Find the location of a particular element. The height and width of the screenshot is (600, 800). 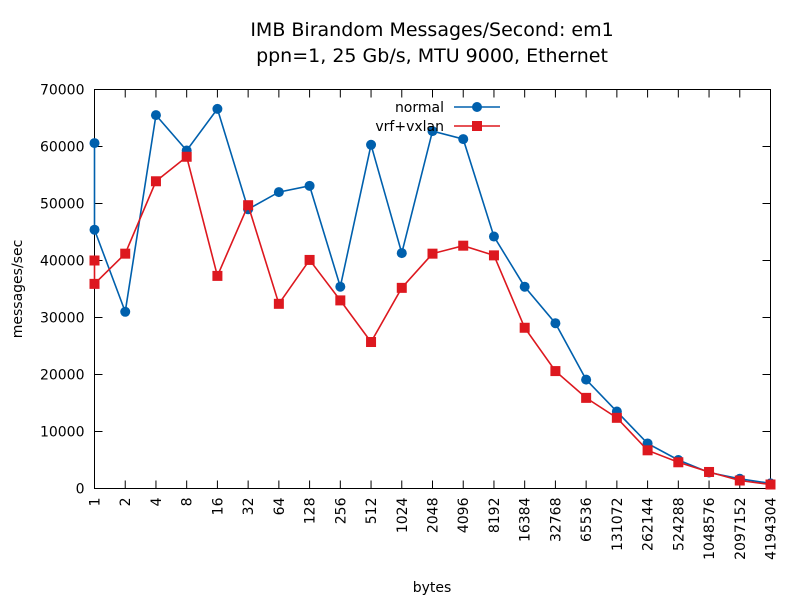

chart-subtitle: ppn=1, 25 Gb/s, MTU 9000, Ethernet is located at coordinates (432, 56).